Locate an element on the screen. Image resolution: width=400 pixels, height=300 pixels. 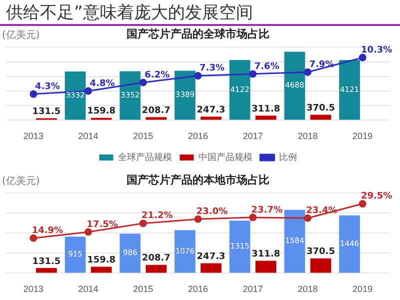
chart-title: 国产芯片产品的全球市场占比 is located at coordinates (198, 34).